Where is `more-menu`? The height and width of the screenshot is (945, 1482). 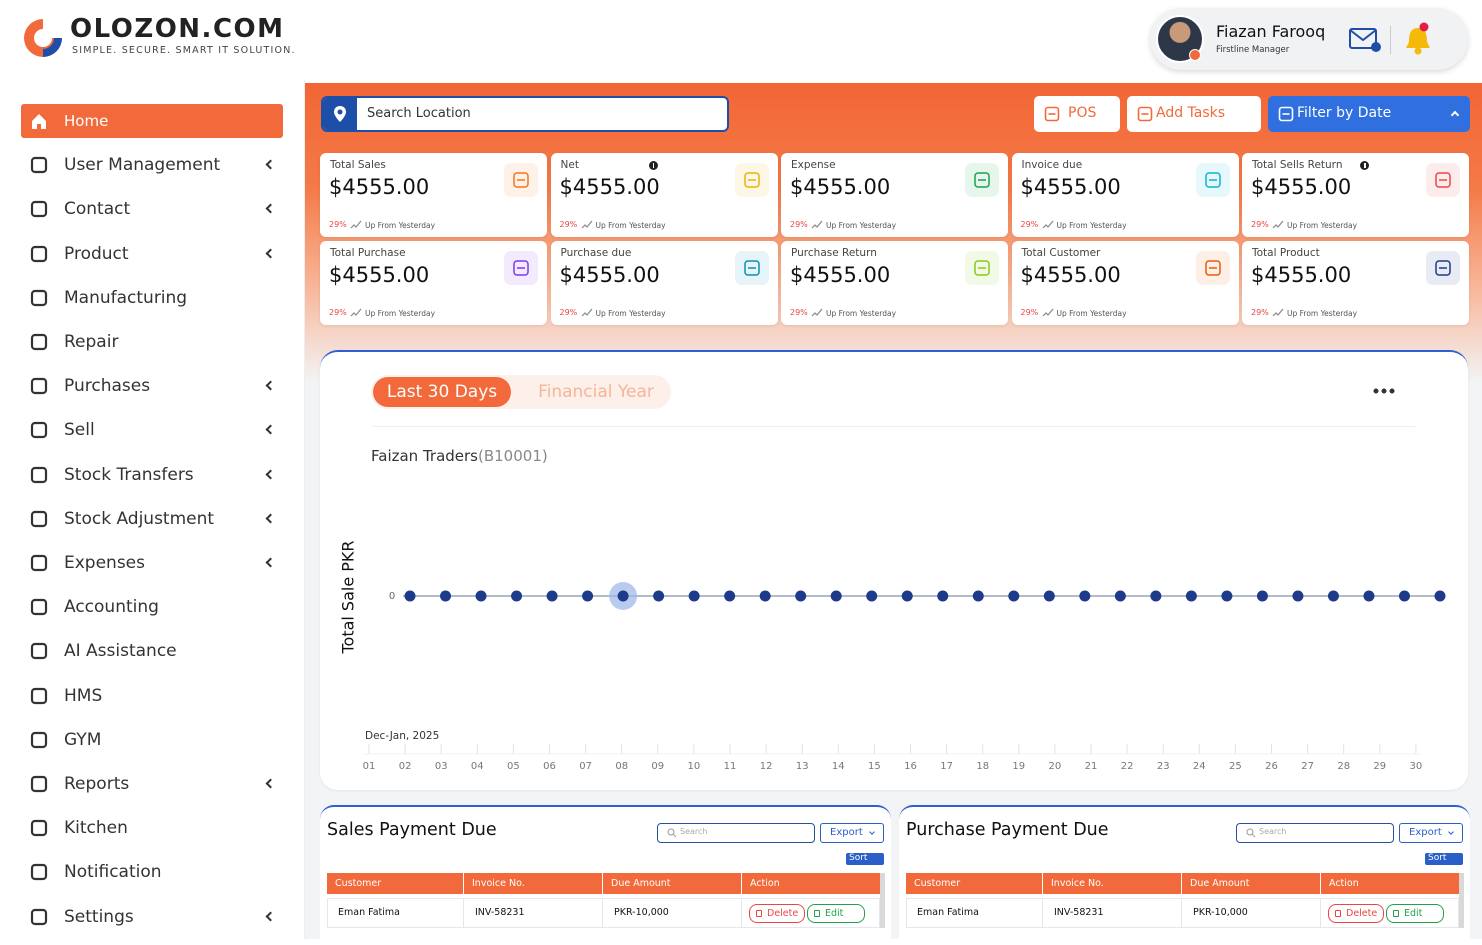
more-menu is located at coordinates (1384, 391).